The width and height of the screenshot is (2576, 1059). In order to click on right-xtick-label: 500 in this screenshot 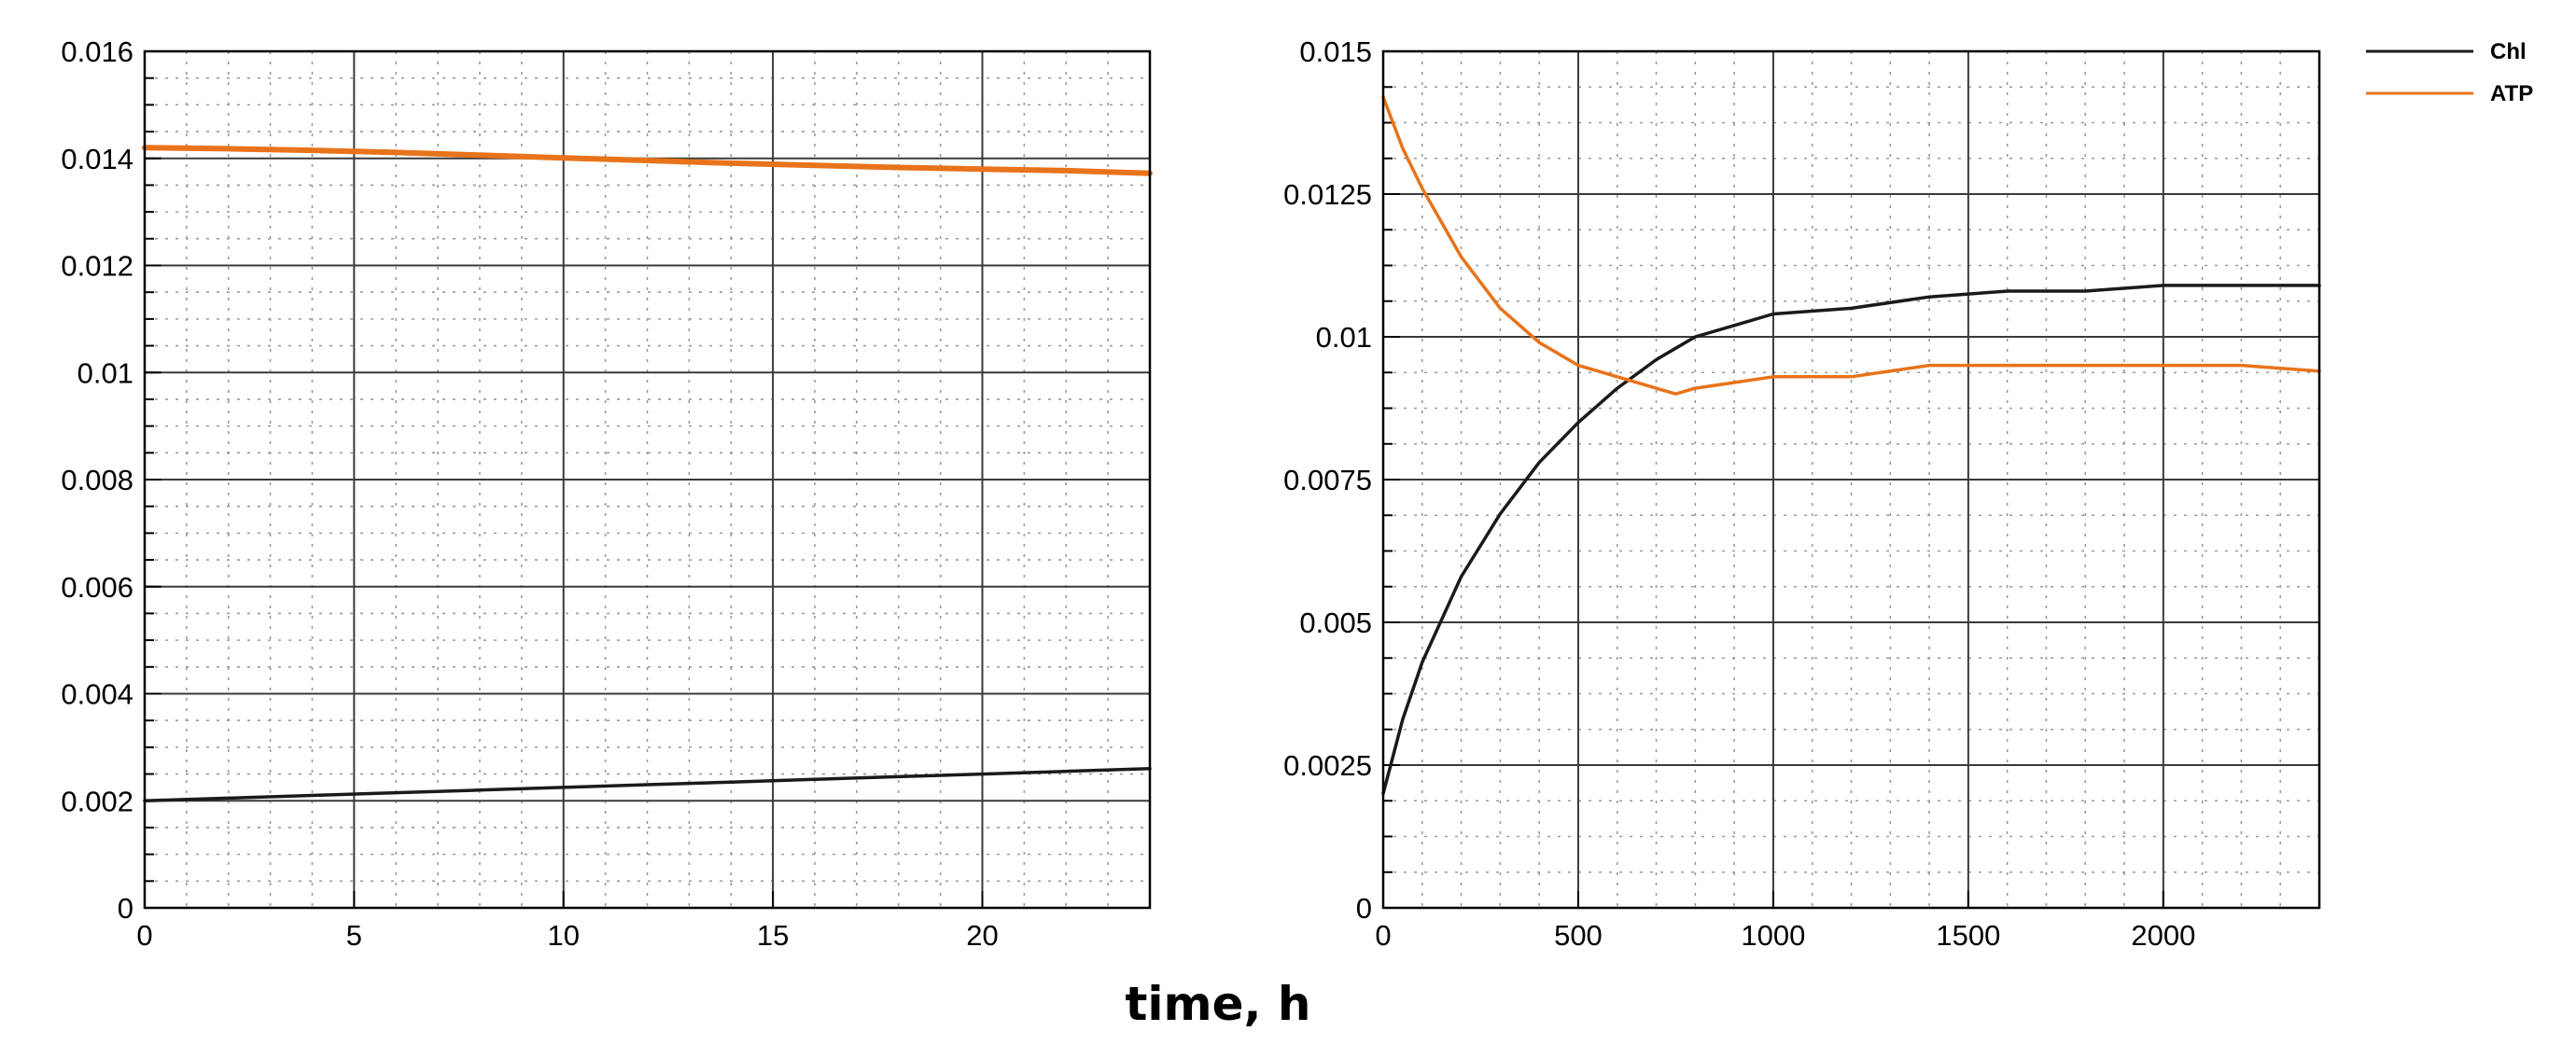, I will do `click(1578, 935)`.